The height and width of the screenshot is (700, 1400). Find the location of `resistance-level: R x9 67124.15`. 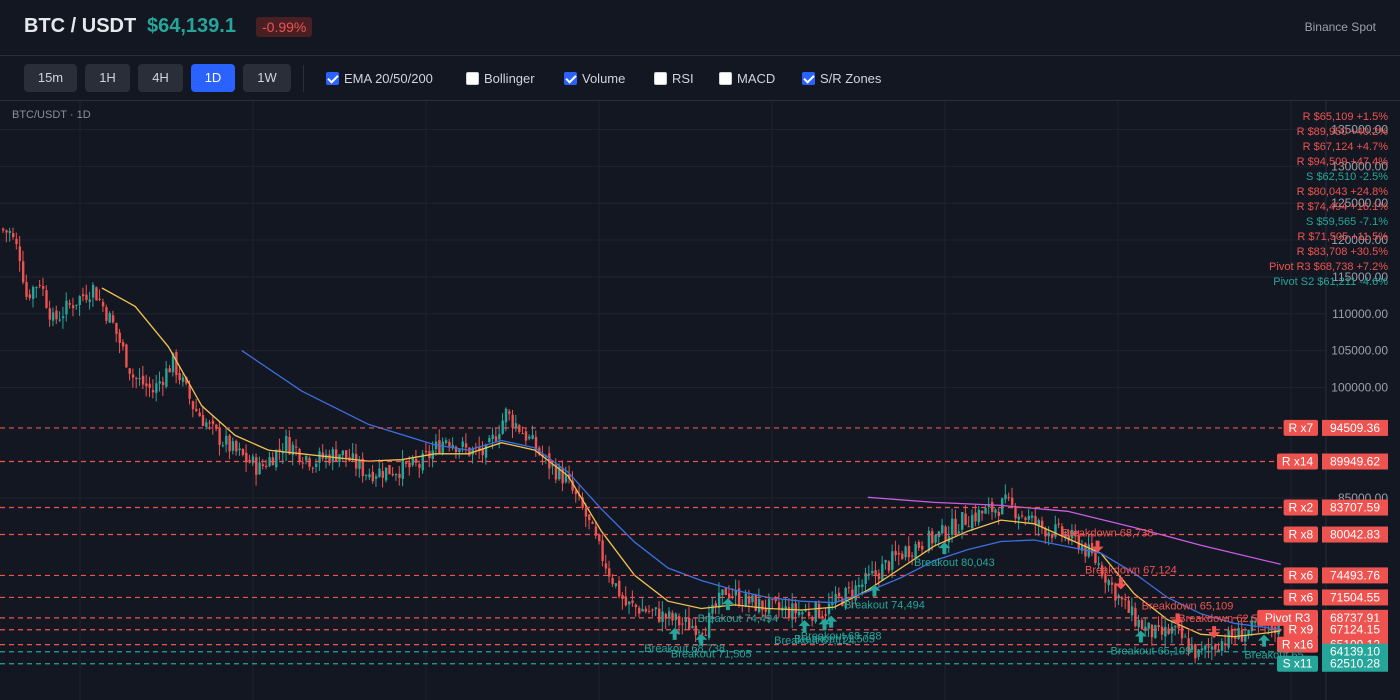

resistance-level: R x9 67124.15 is located at coordinates (694, 629).